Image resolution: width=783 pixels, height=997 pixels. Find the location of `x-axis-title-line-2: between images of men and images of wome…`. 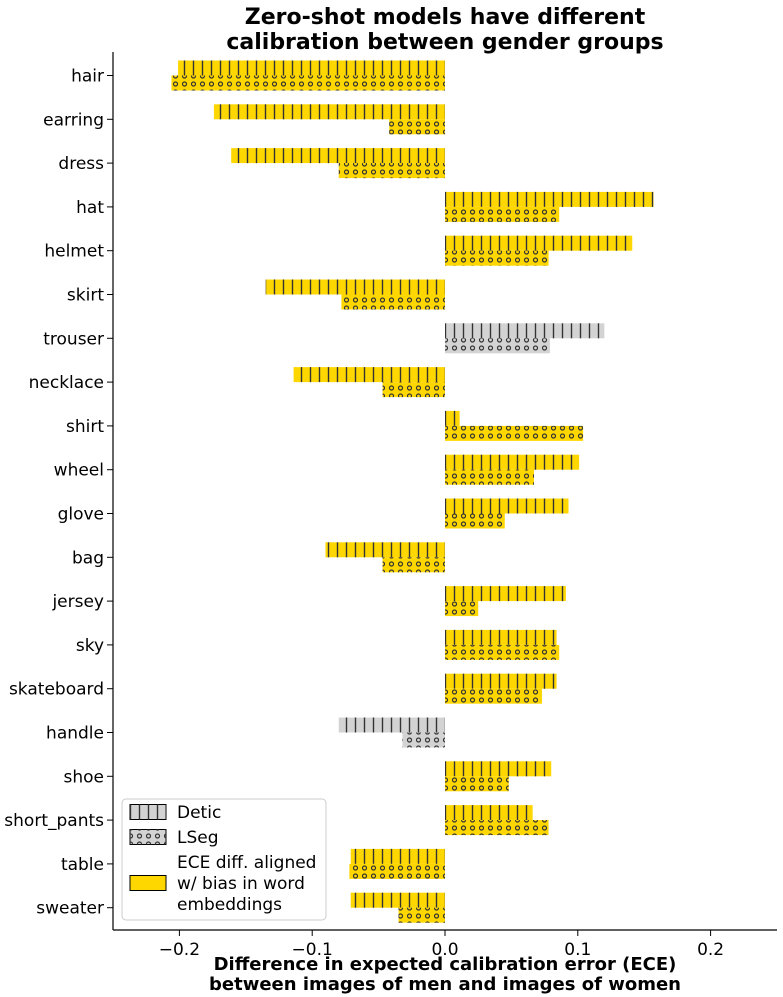

x-axis-title-line-2: between images of men and images of wome… is located at coordinates (445, 984).